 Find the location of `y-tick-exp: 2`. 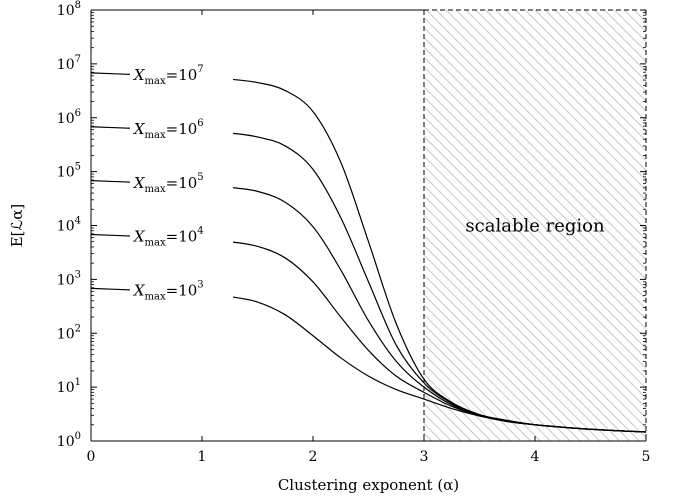

y-tick-exp: 2 is located at coordinates (78, 328).